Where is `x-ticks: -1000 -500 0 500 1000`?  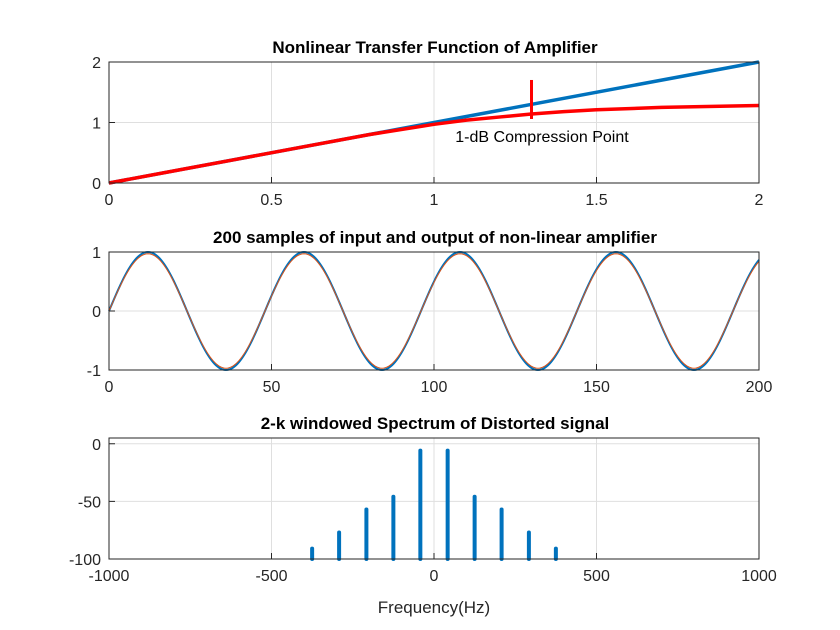 x-ticks: -1000 -500 0 500 1000 is located at coordinates (433, 569).